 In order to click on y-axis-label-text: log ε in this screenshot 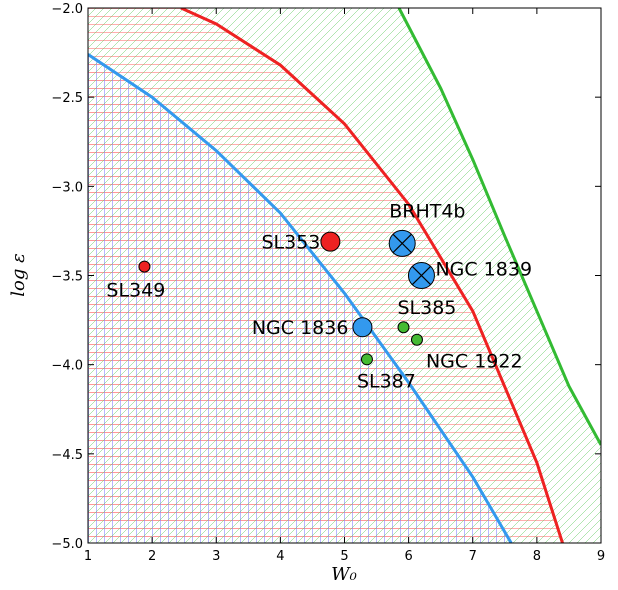, I will do `click(18, 275)`.